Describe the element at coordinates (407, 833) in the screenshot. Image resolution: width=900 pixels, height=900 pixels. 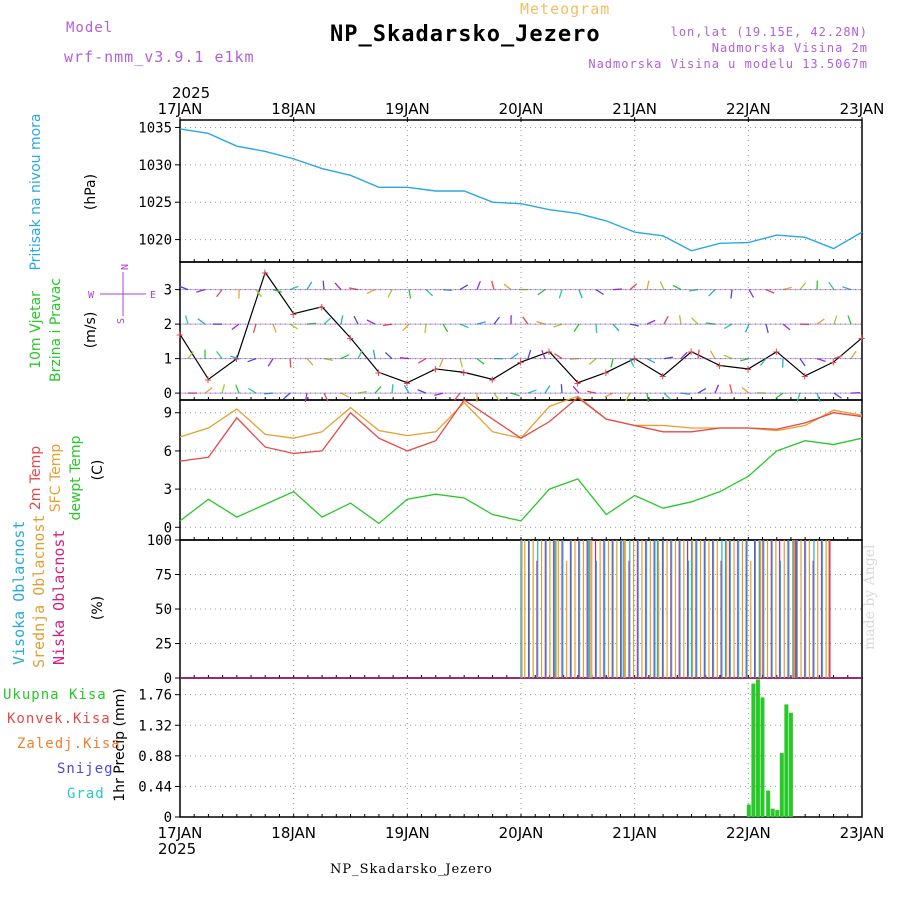
I see `bottom-date-label: 19JAN` at that location.